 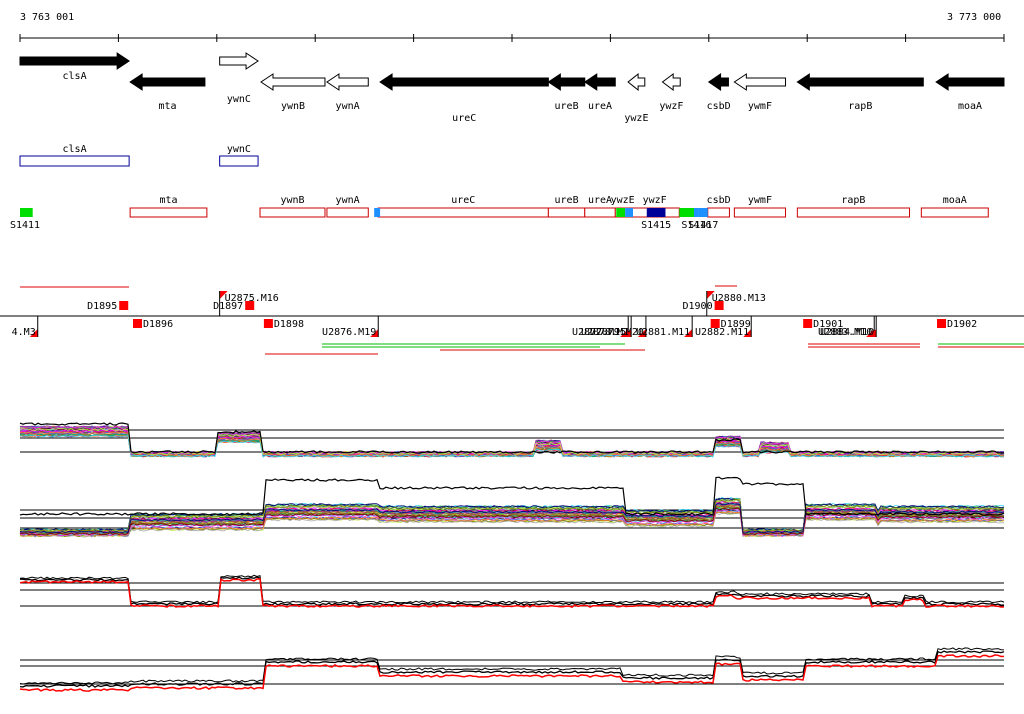 What do you see at coordinates (464, 82) in the screenshot?
I see `gene-arrow-ureC` at bounding box center [464, 82].